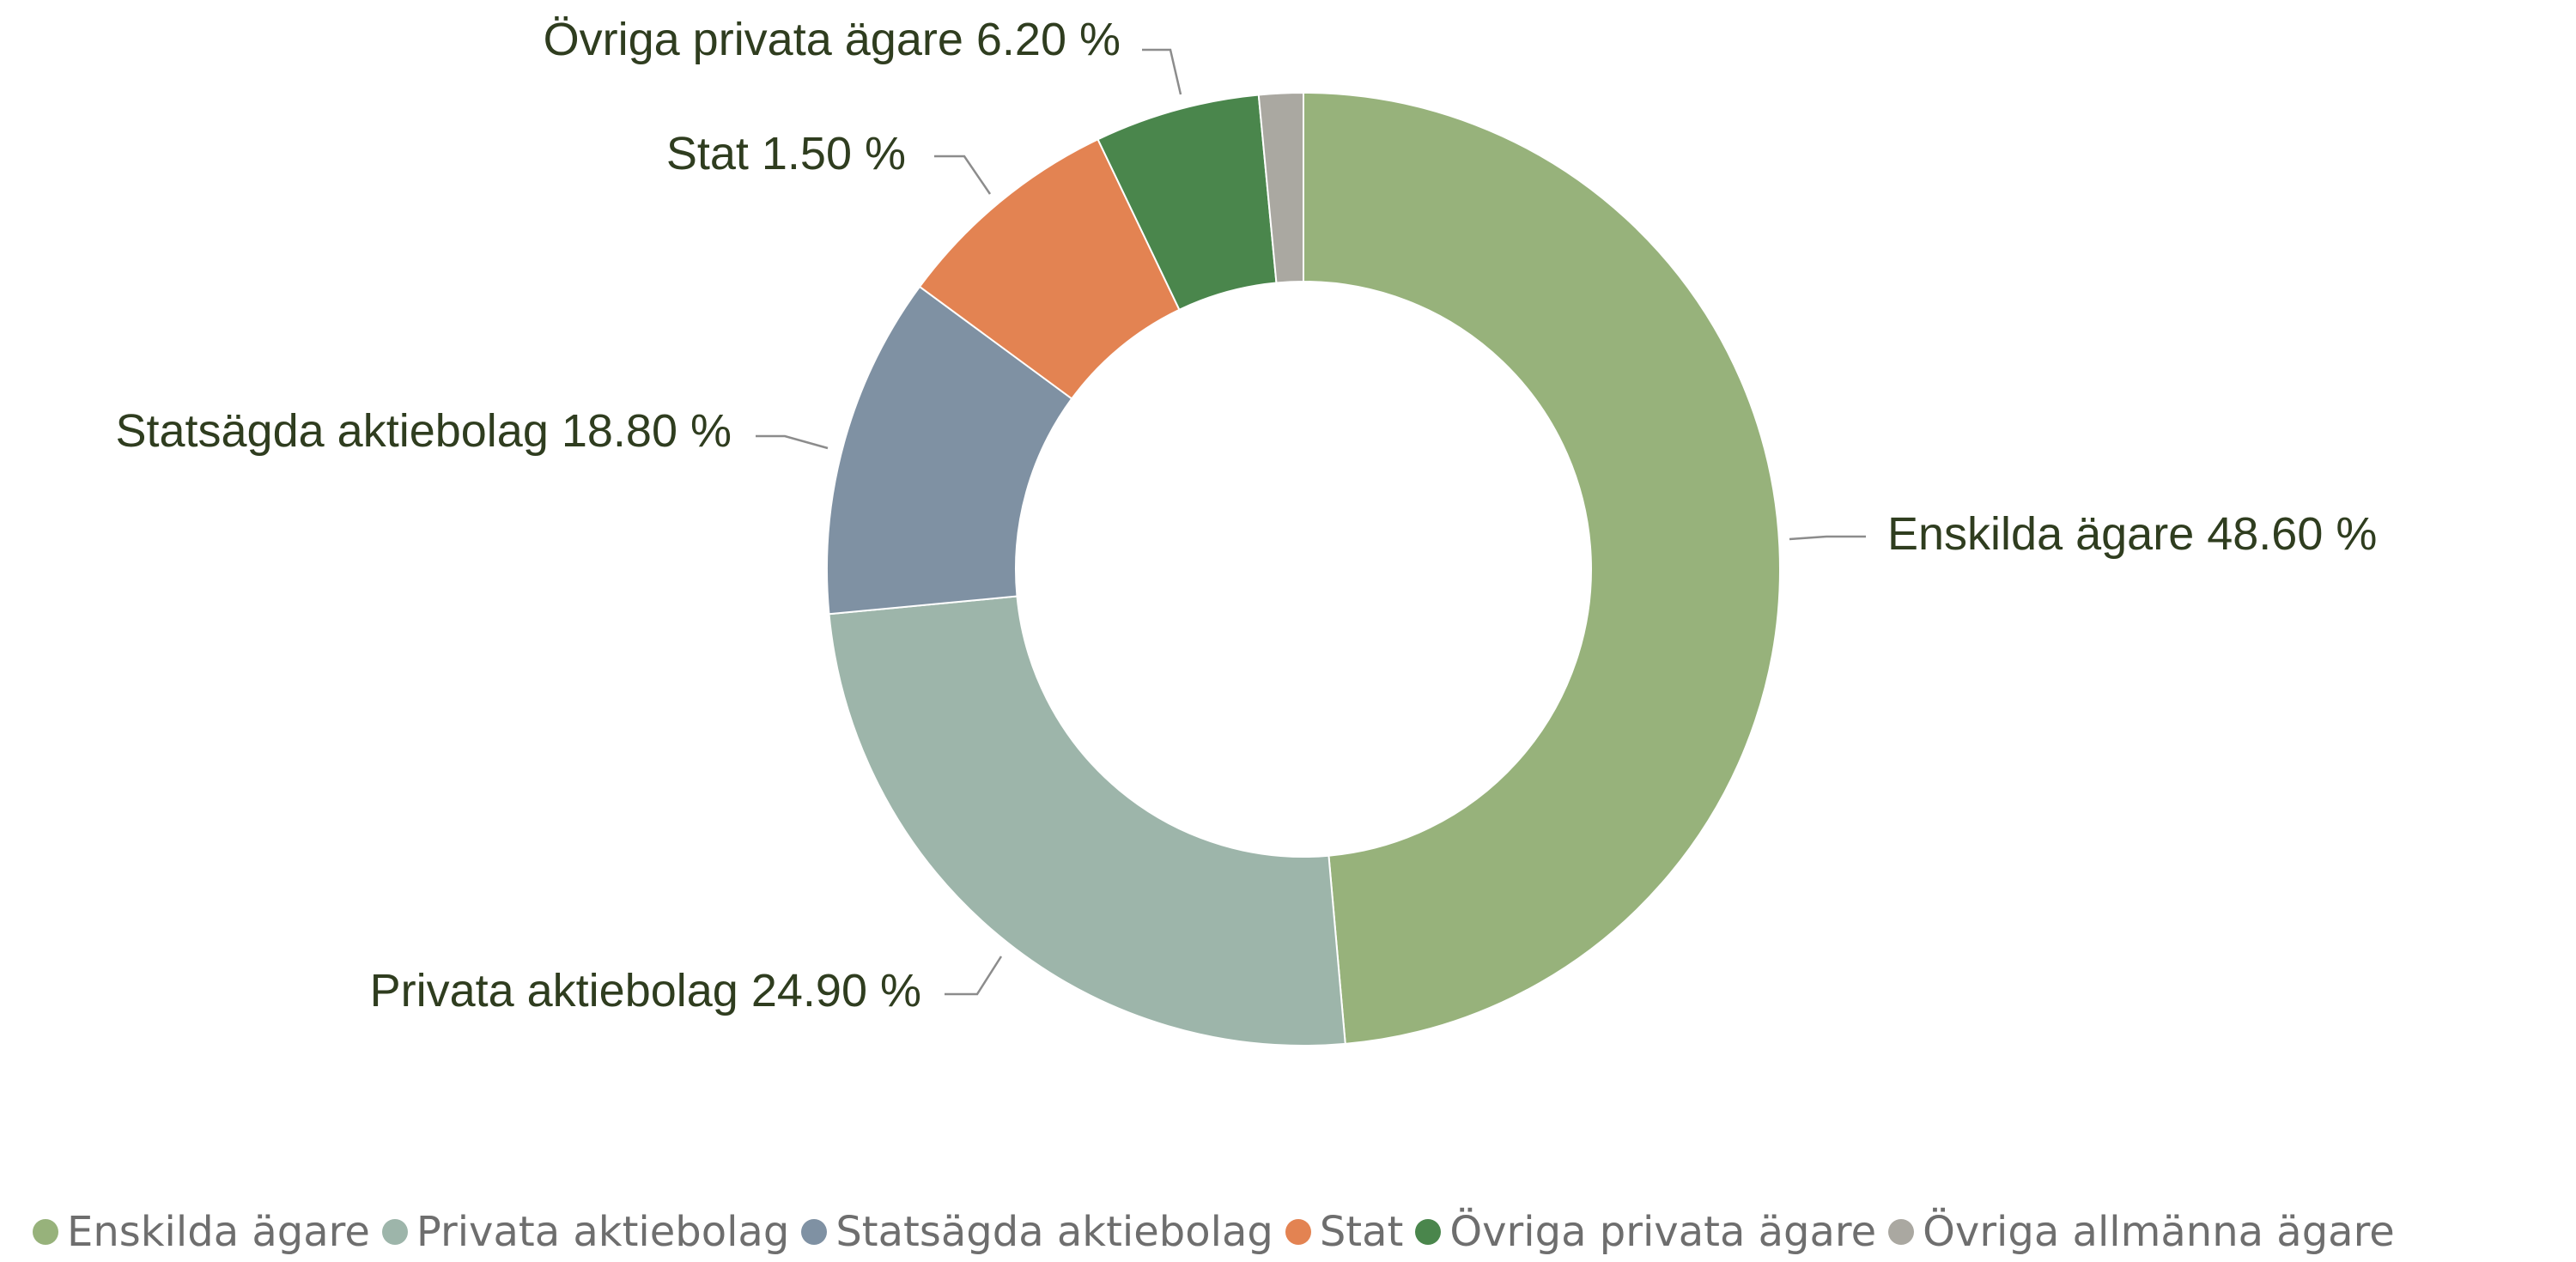  Describe the element at coordinates (1361, 1232) in the screenshot. I see `legend-label: Stat` at that location.